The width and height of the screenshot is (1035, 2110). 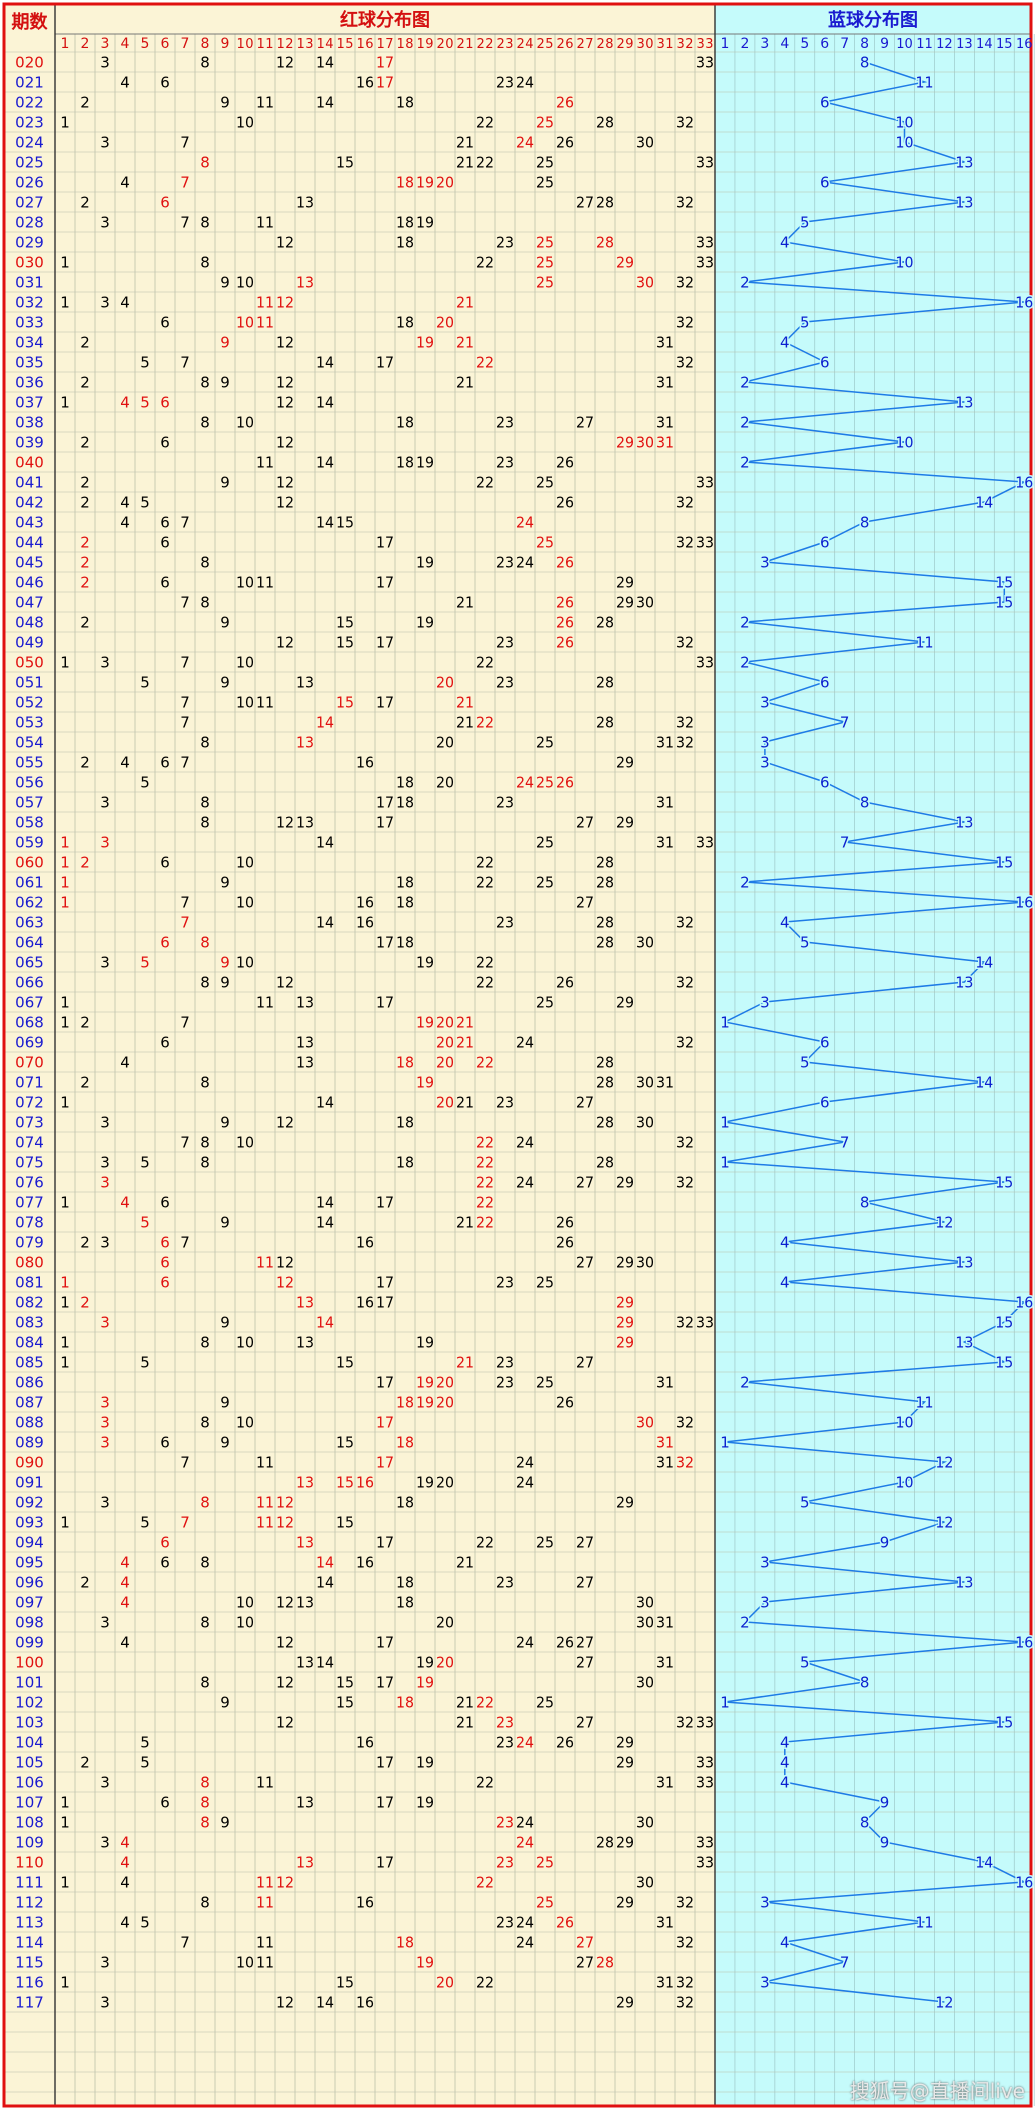 I want to click on red-ball-number: 9, so click(x=225, y=1323).